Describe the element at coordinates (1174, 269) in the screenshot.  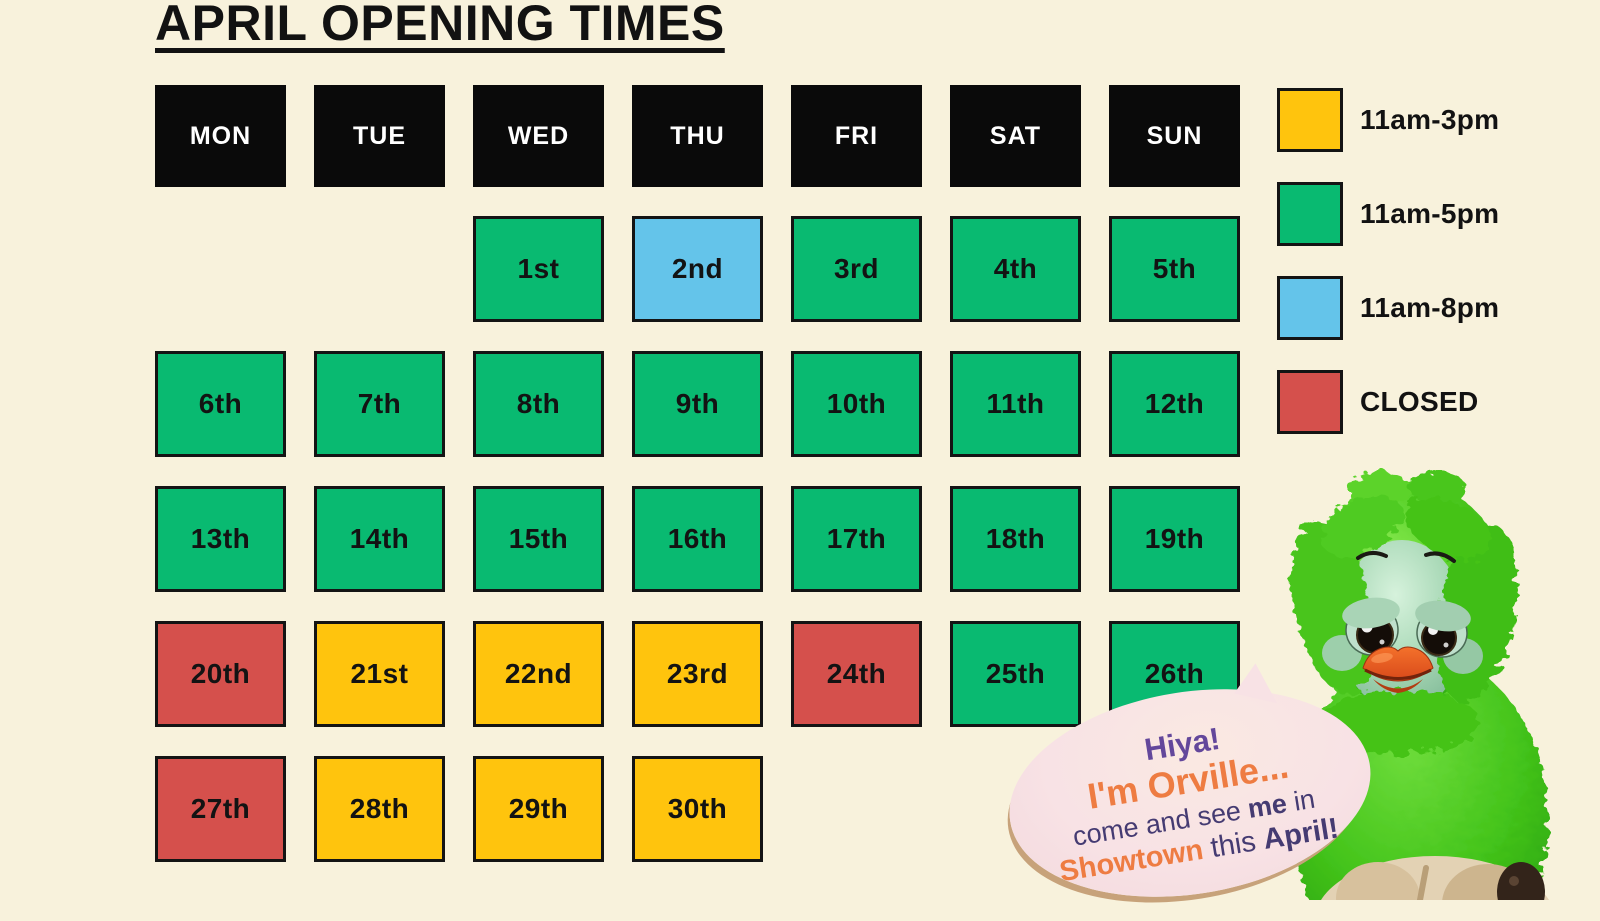
I see `date-cell-5th: 5th` at that location.